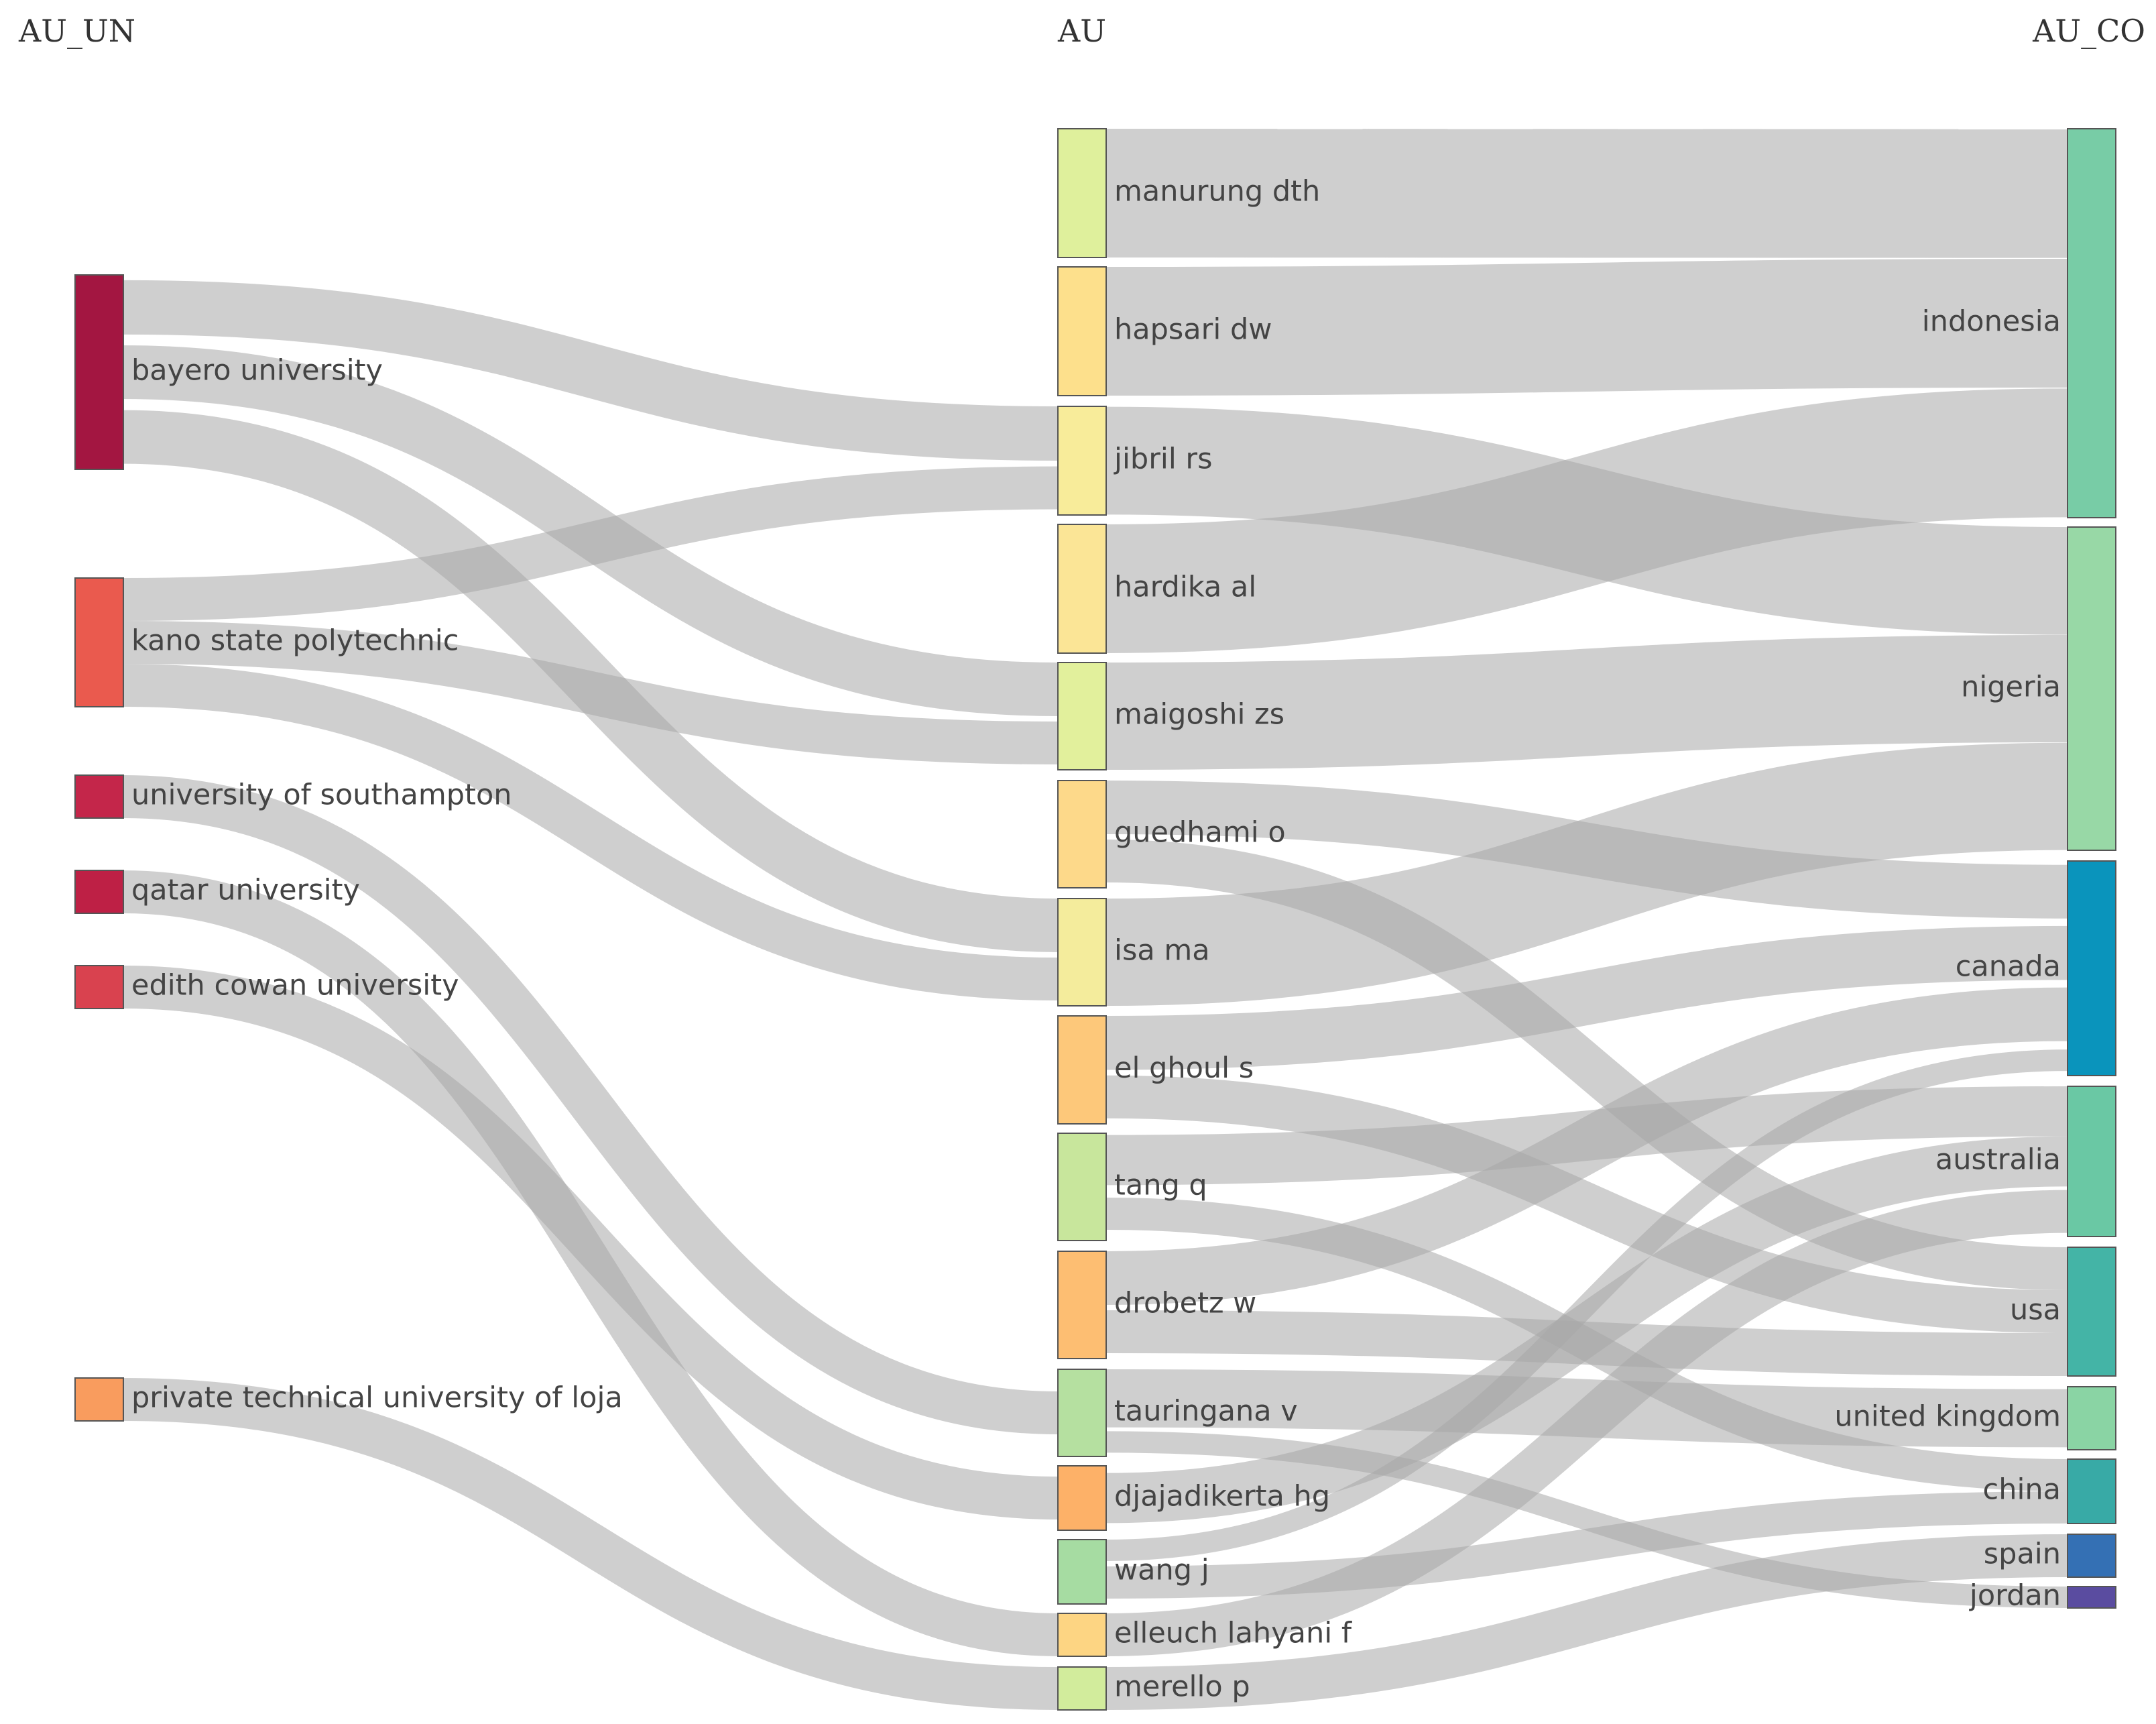  What do you see at coordinates (1586, 1622) in the screenshot?
I see `link-merello-spain` at bounding box center [1586, 1622].